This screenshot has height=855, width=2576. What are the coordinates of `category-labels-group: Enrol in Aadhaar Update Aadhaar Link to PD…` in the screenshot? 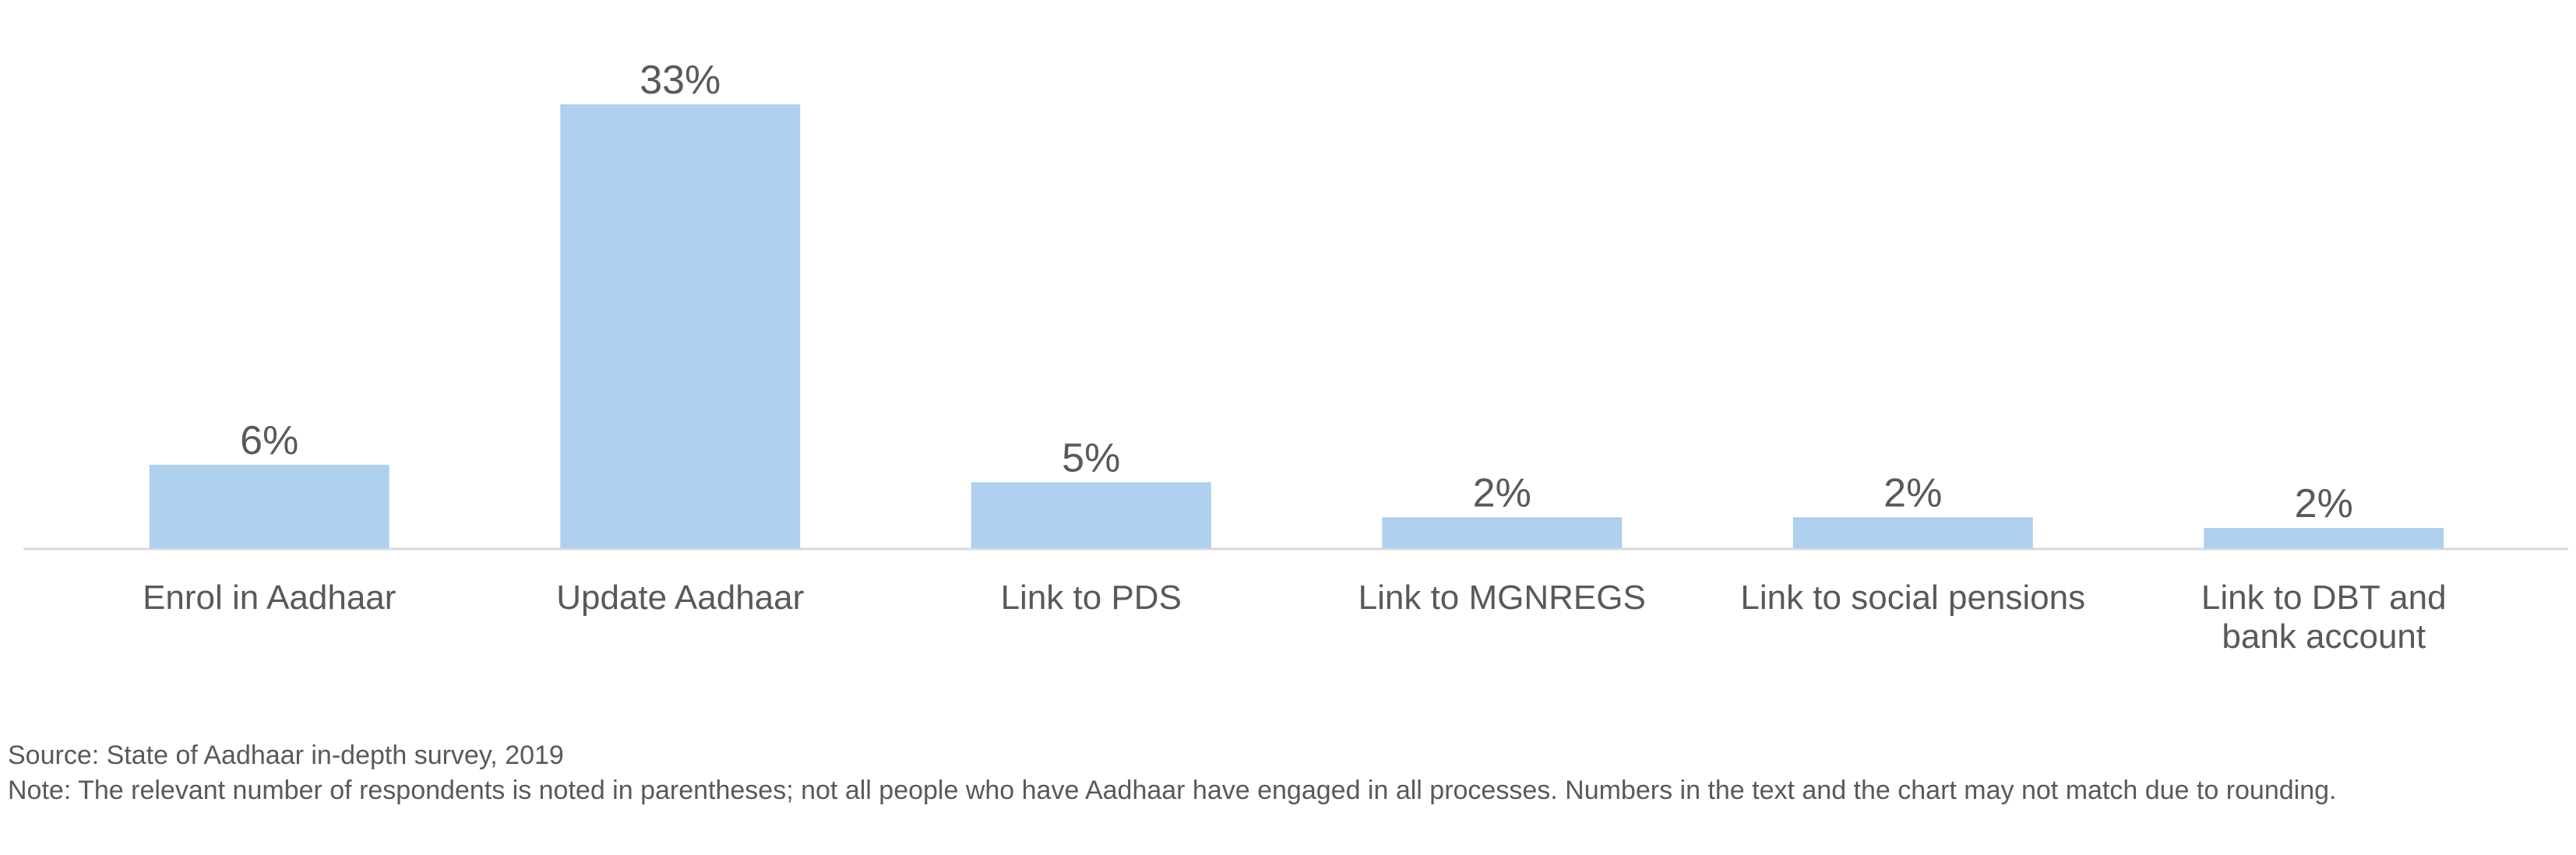 It's located at (1295, 617).